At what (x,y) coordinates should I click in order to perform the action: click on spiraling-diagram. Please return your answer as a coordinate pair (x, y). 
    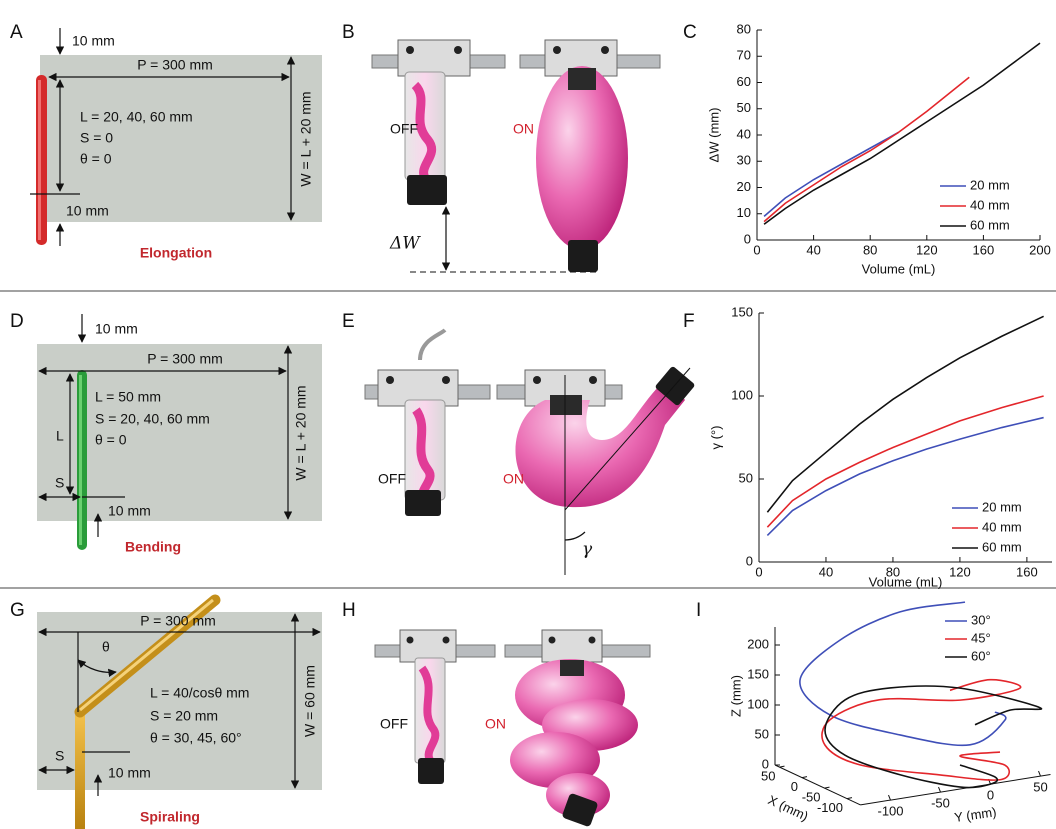
    Looking at the image, I should click on (179, 711).